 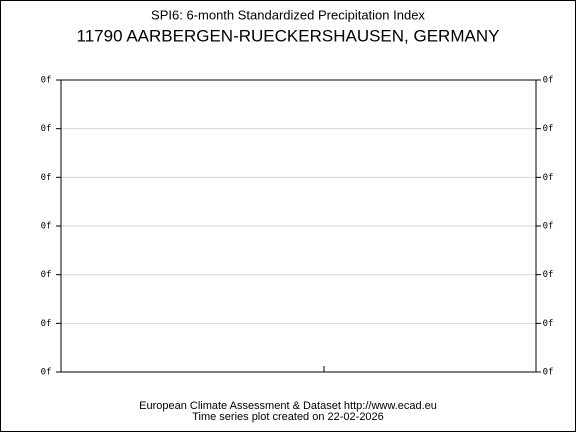 What do you see at coordinates (288, 35) in the screenshot?
I see `chart-subtitle: 11790 AARBERGEN-RUECKERSHAUSEN, GERMANY` at bounding box center [288, 35].